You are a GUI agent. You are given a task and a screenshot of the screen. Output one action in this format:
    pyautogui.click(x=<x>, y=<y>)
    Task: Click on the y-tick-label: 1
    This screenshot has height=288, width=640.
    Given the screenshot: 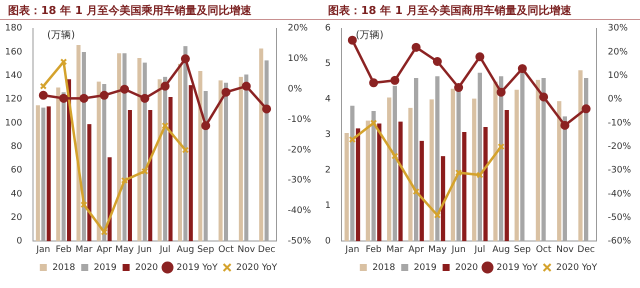 What is the action you would take?
    pyautogui.click(x=327, y=206)
    